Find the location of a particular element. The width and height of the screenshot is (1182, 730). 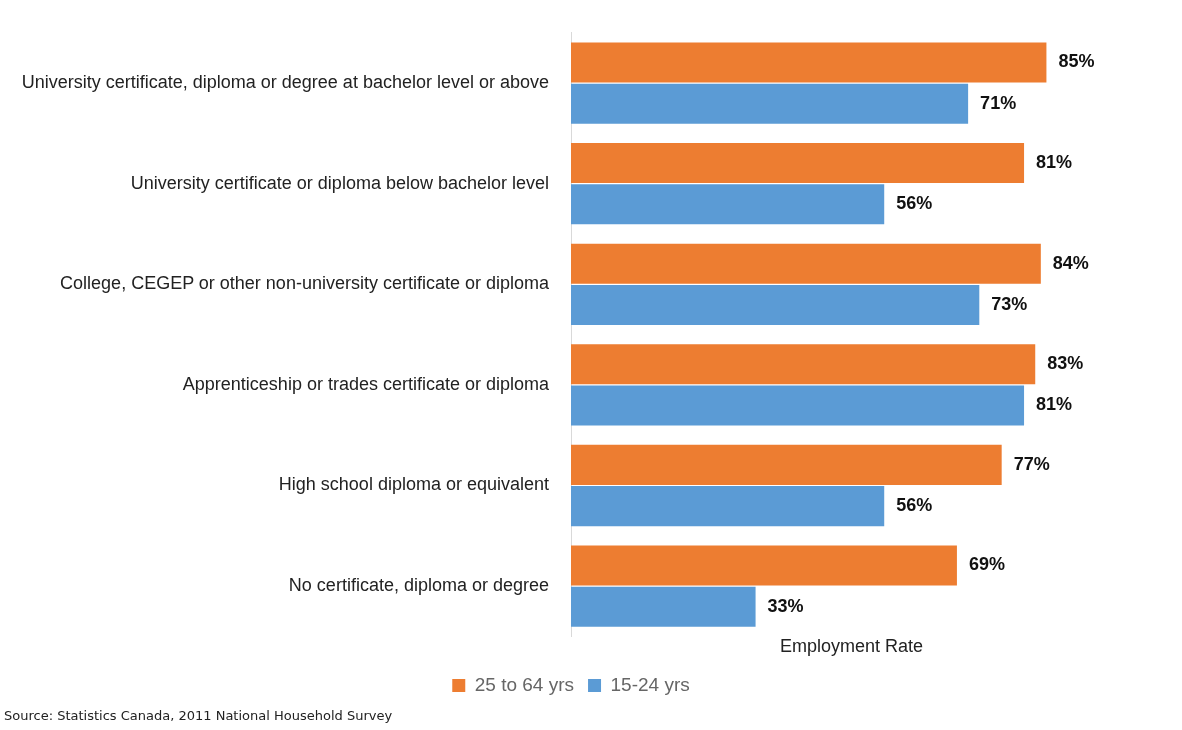

y-tick-label: No certificate, diploma or degree is located at coordinates (418, 585).